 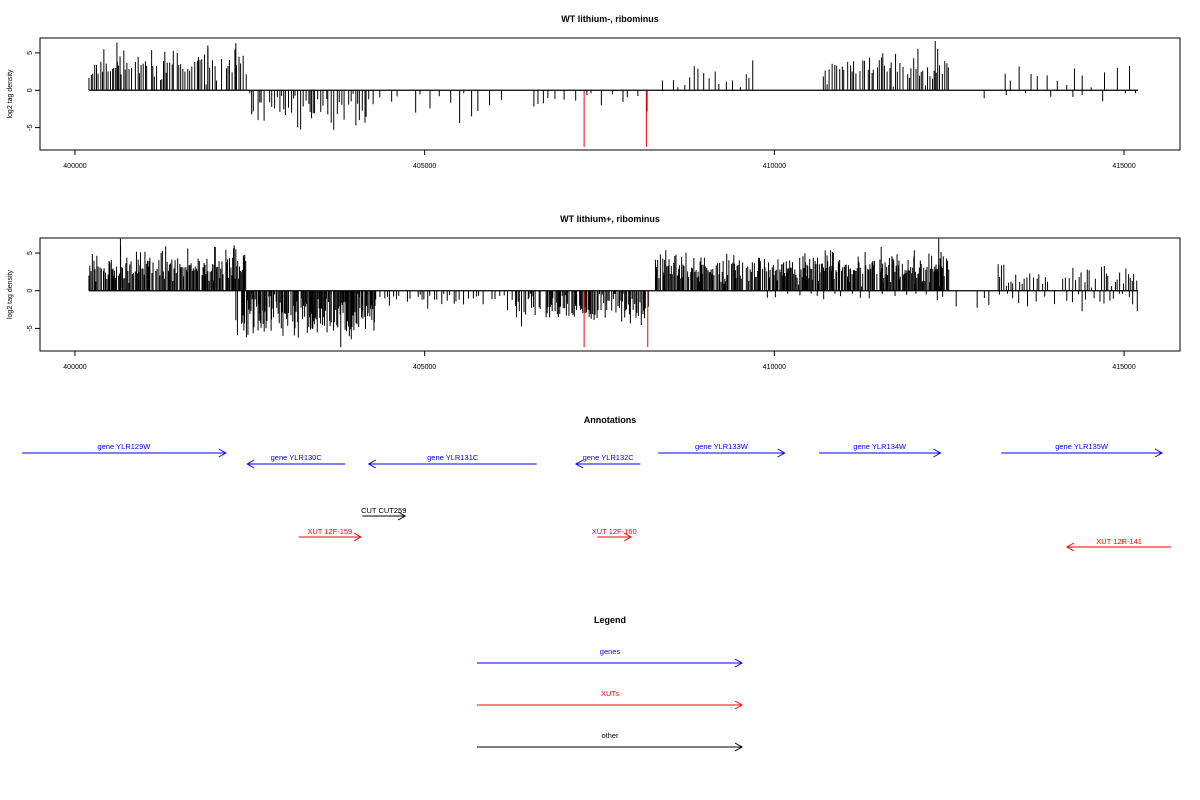 What do you see at coordinates (610, 657) in the screenshot?
I see `legend-arrow: genes` at bounding box center [610, 657].